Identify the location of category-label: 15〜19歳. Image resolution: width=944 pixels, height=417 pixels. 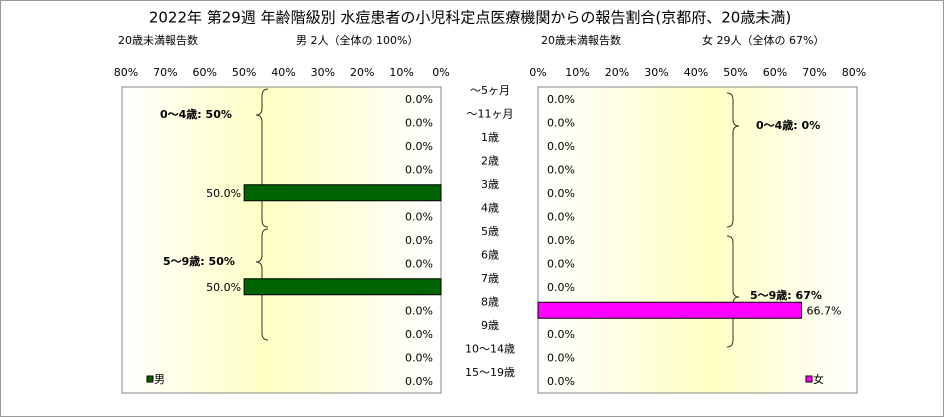
(490, 372).